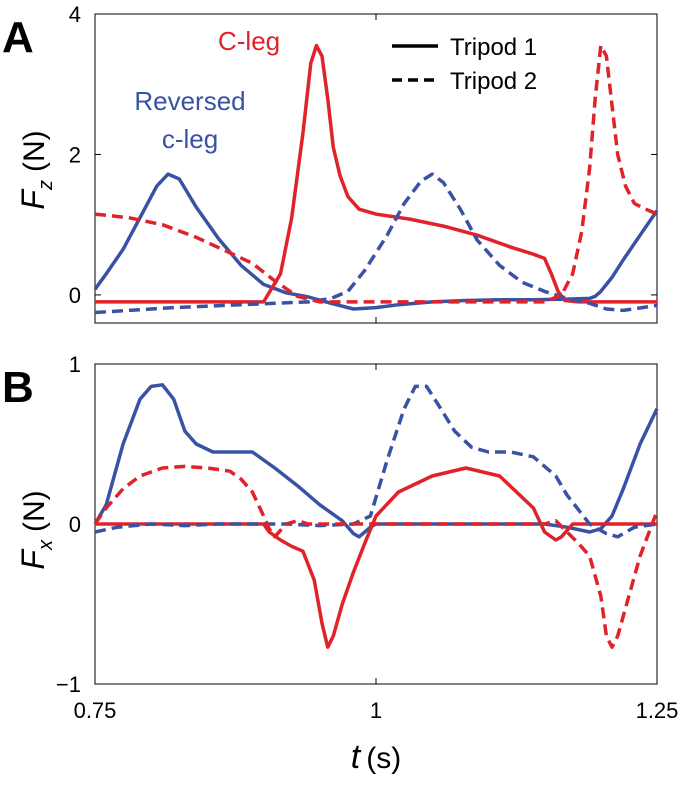 The height and width of the screenshot is (787, 684). Describe the element at coordinates (493, 47) in the screenshot. I see `legend-solid-label: Tripod 1` at that location.